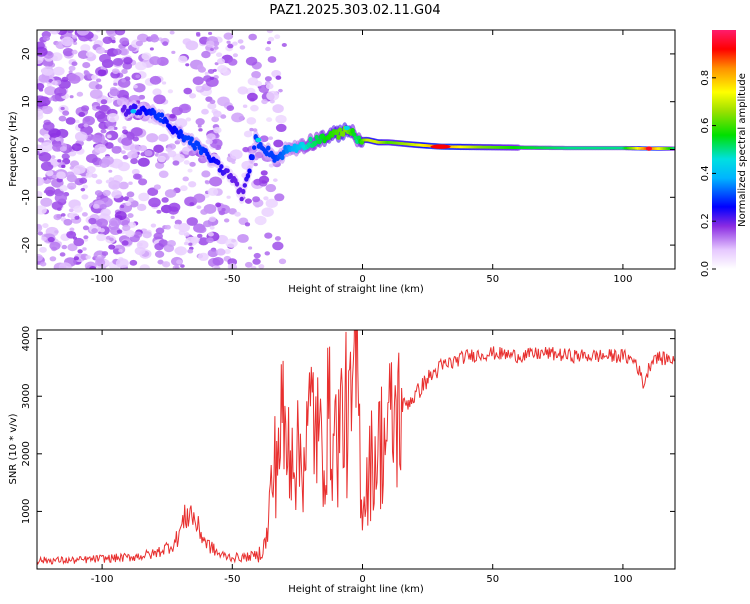  I want to click on y-tick-label: 2000, so click(26, 453).